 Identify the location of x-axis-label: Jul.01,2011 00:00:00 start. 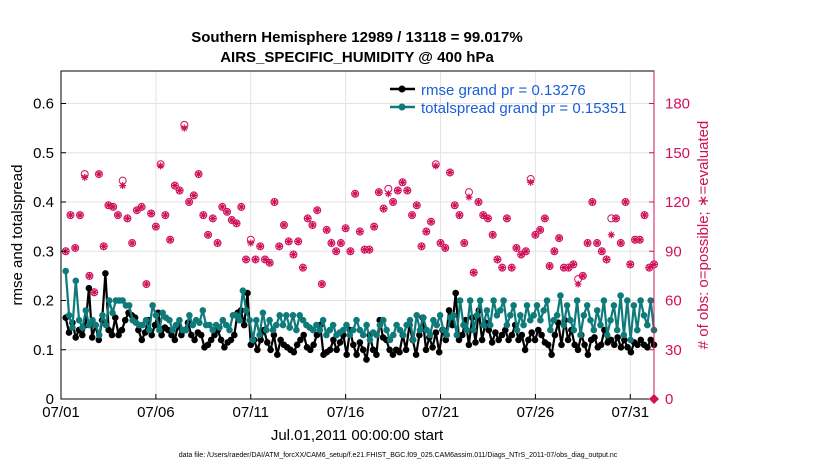
(357, 435).